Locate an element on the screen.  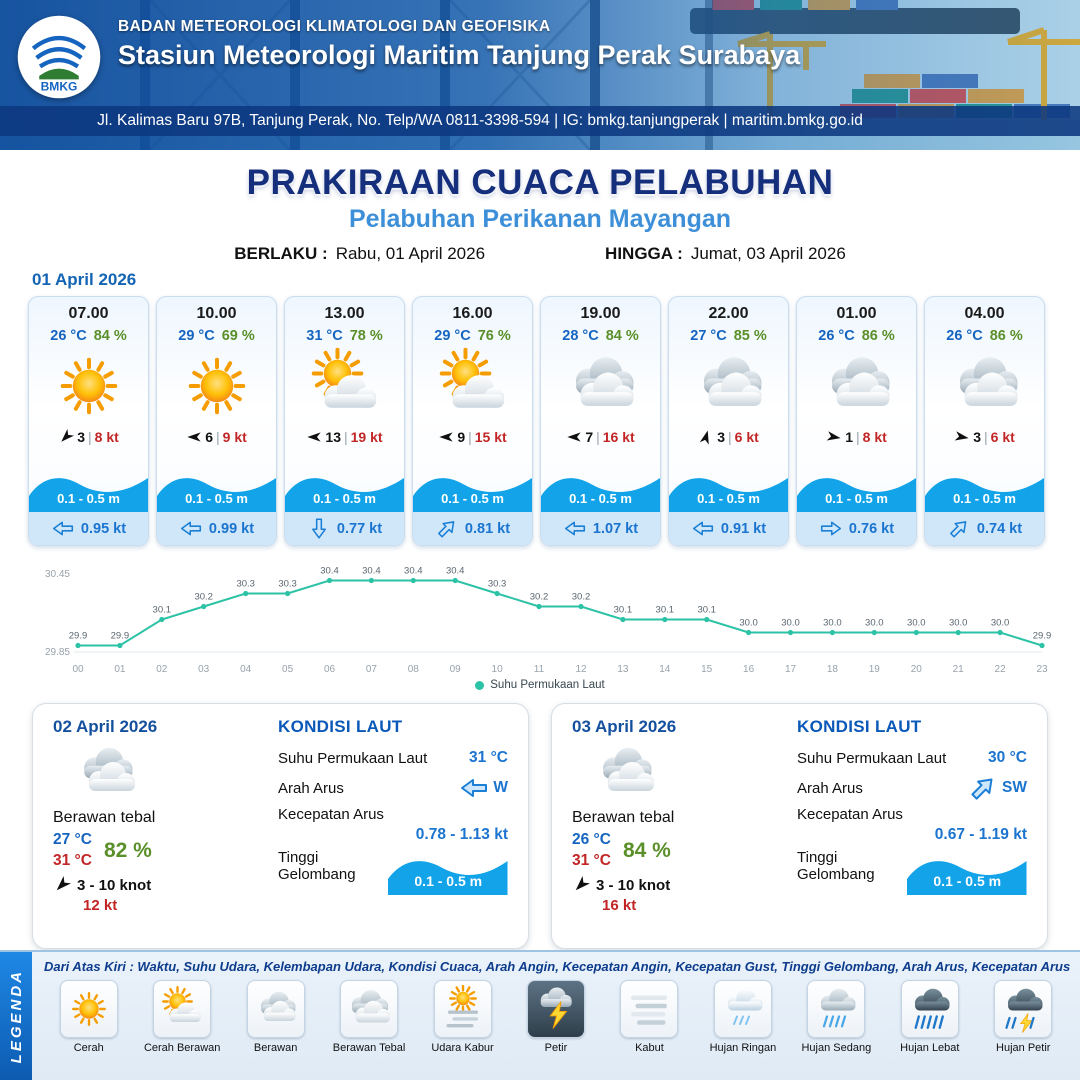
legend-item: Hujan Lebat is located at coordinates (929, 1017).